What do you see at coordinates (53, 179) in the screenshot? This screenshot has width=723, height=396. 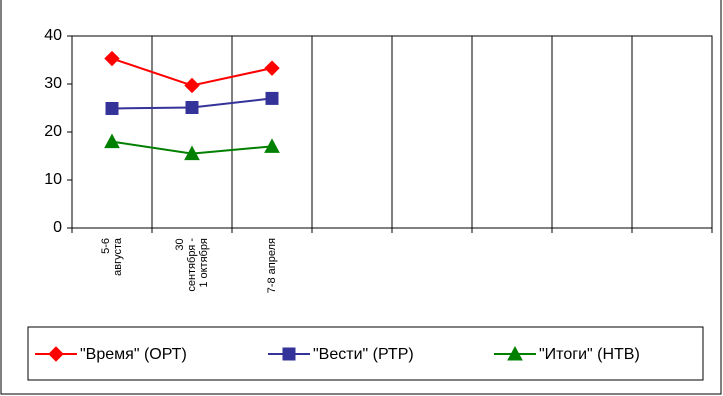 I see `y-tick-label: 10` at bounding box center [53, 179].